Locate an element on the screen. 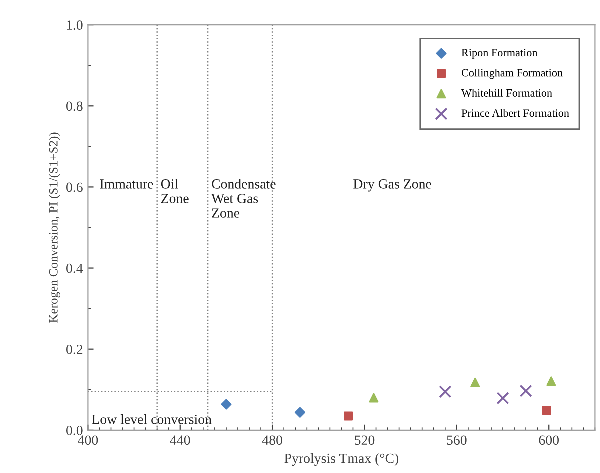 This screenshot has height=473, width=600. x-tick-label: 440 is located at coordinates (180, 441).